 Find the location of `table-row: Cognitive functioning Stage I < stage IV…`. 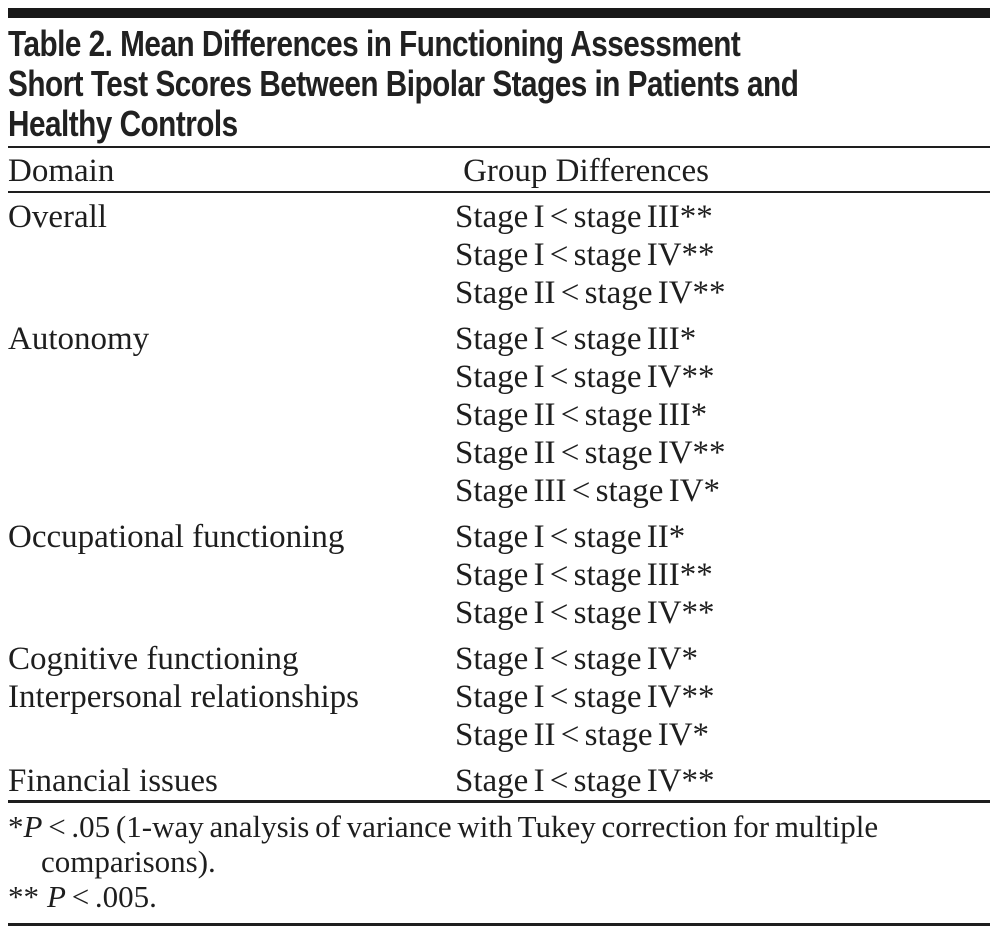

table-row: Cognitive functioning Stage I < stage IV… is located at coordinates (499, 659).